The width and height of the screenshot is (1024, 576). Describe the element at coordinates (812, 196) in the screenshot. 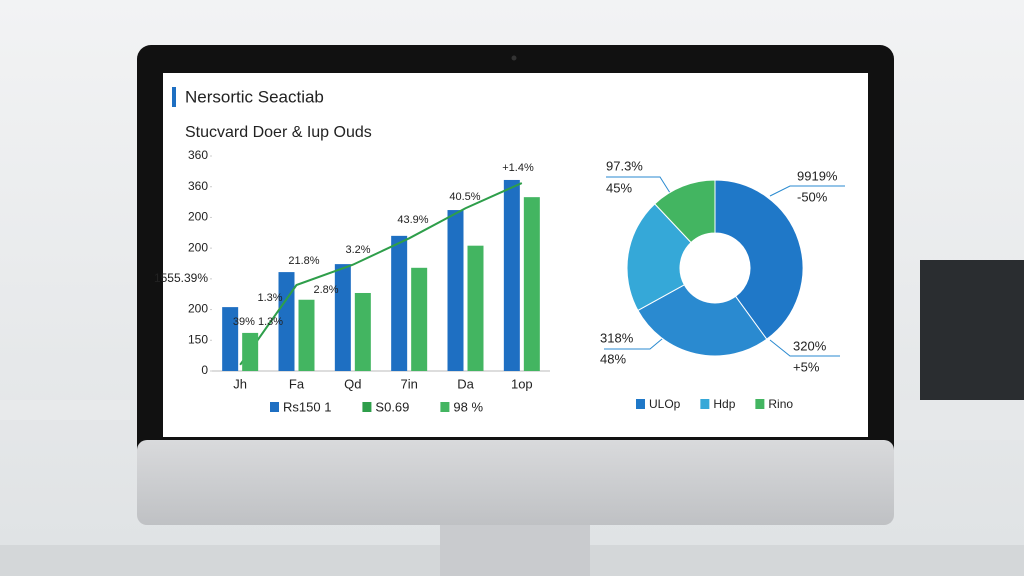

I see `data-label: -50%` at that location.